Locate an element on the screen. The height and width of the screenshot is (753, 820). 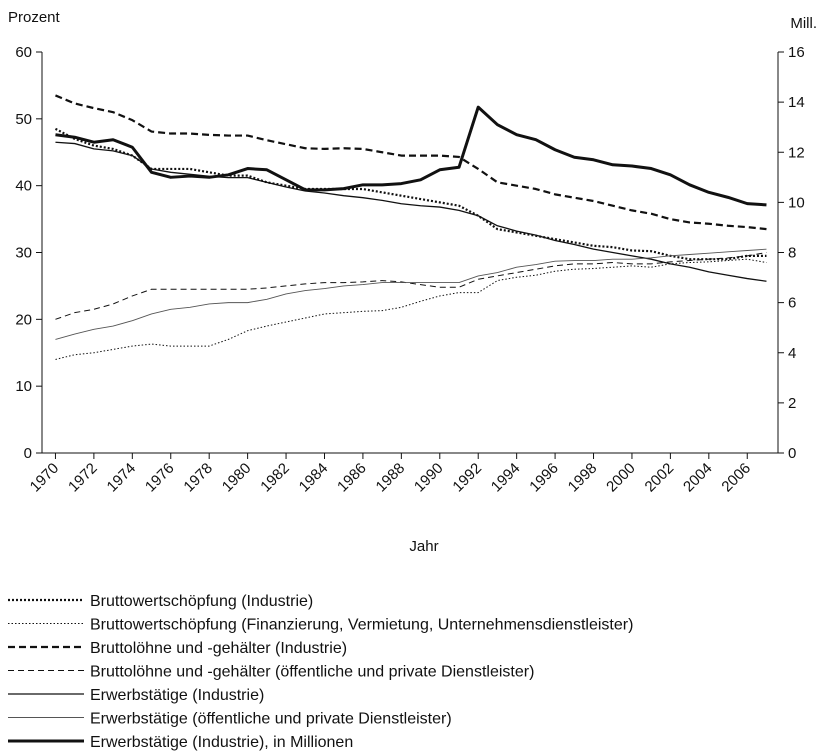
x-tick-label: 1990 is located at coordinates (429, 478).